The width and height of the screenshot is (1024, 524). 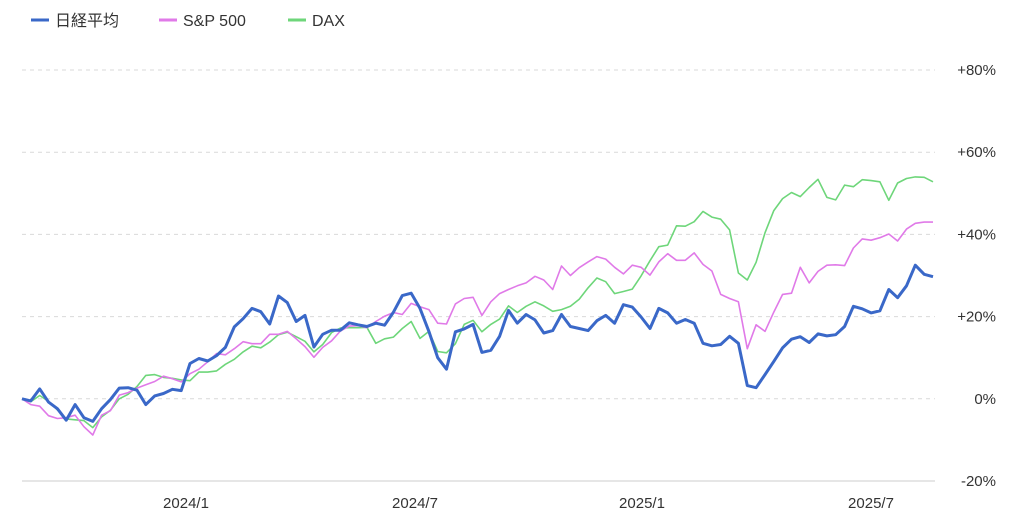 What do you see at coordinates (328, 21) in the screenshot?
I see `legend-label-dax: DAX` at bounding box center [328, 21].